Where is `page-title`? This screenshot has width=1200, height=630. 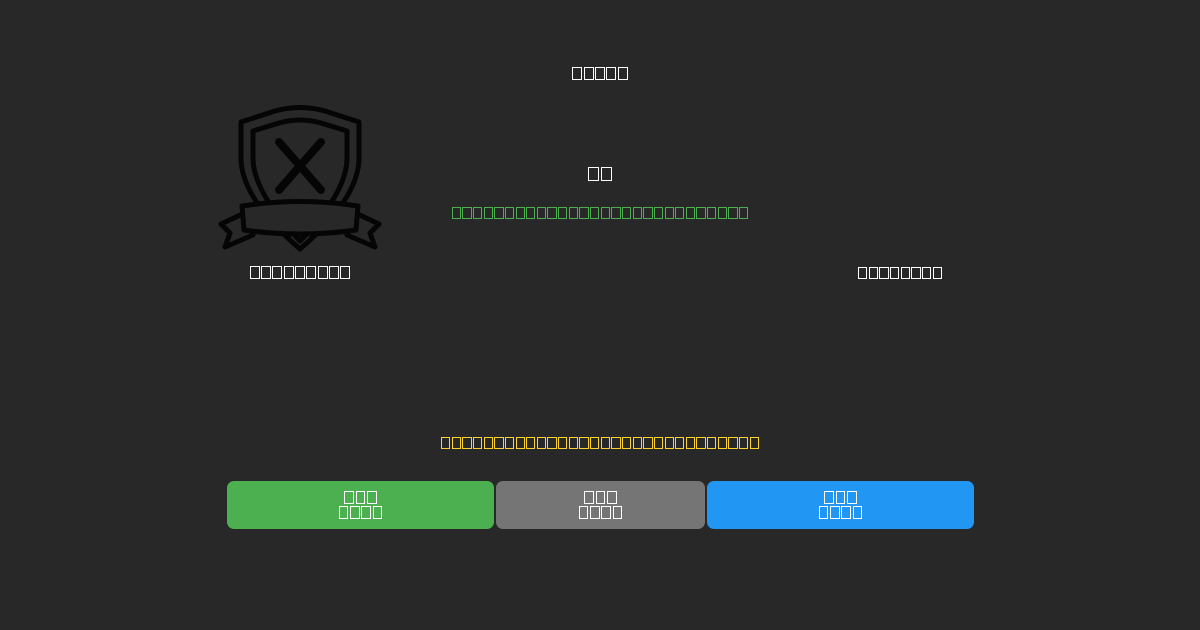
page-title is located at coordinates (600, 73).